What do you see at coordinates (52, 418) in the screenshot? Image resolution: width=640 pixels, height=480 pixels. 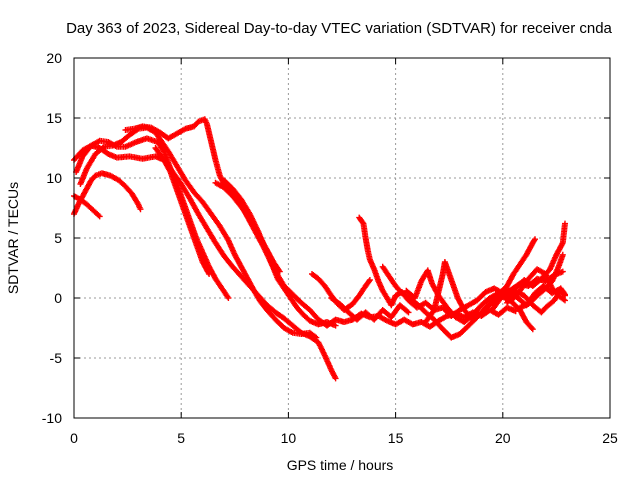 I see `y-tick-label: -10` at bounding box center [52, 418].